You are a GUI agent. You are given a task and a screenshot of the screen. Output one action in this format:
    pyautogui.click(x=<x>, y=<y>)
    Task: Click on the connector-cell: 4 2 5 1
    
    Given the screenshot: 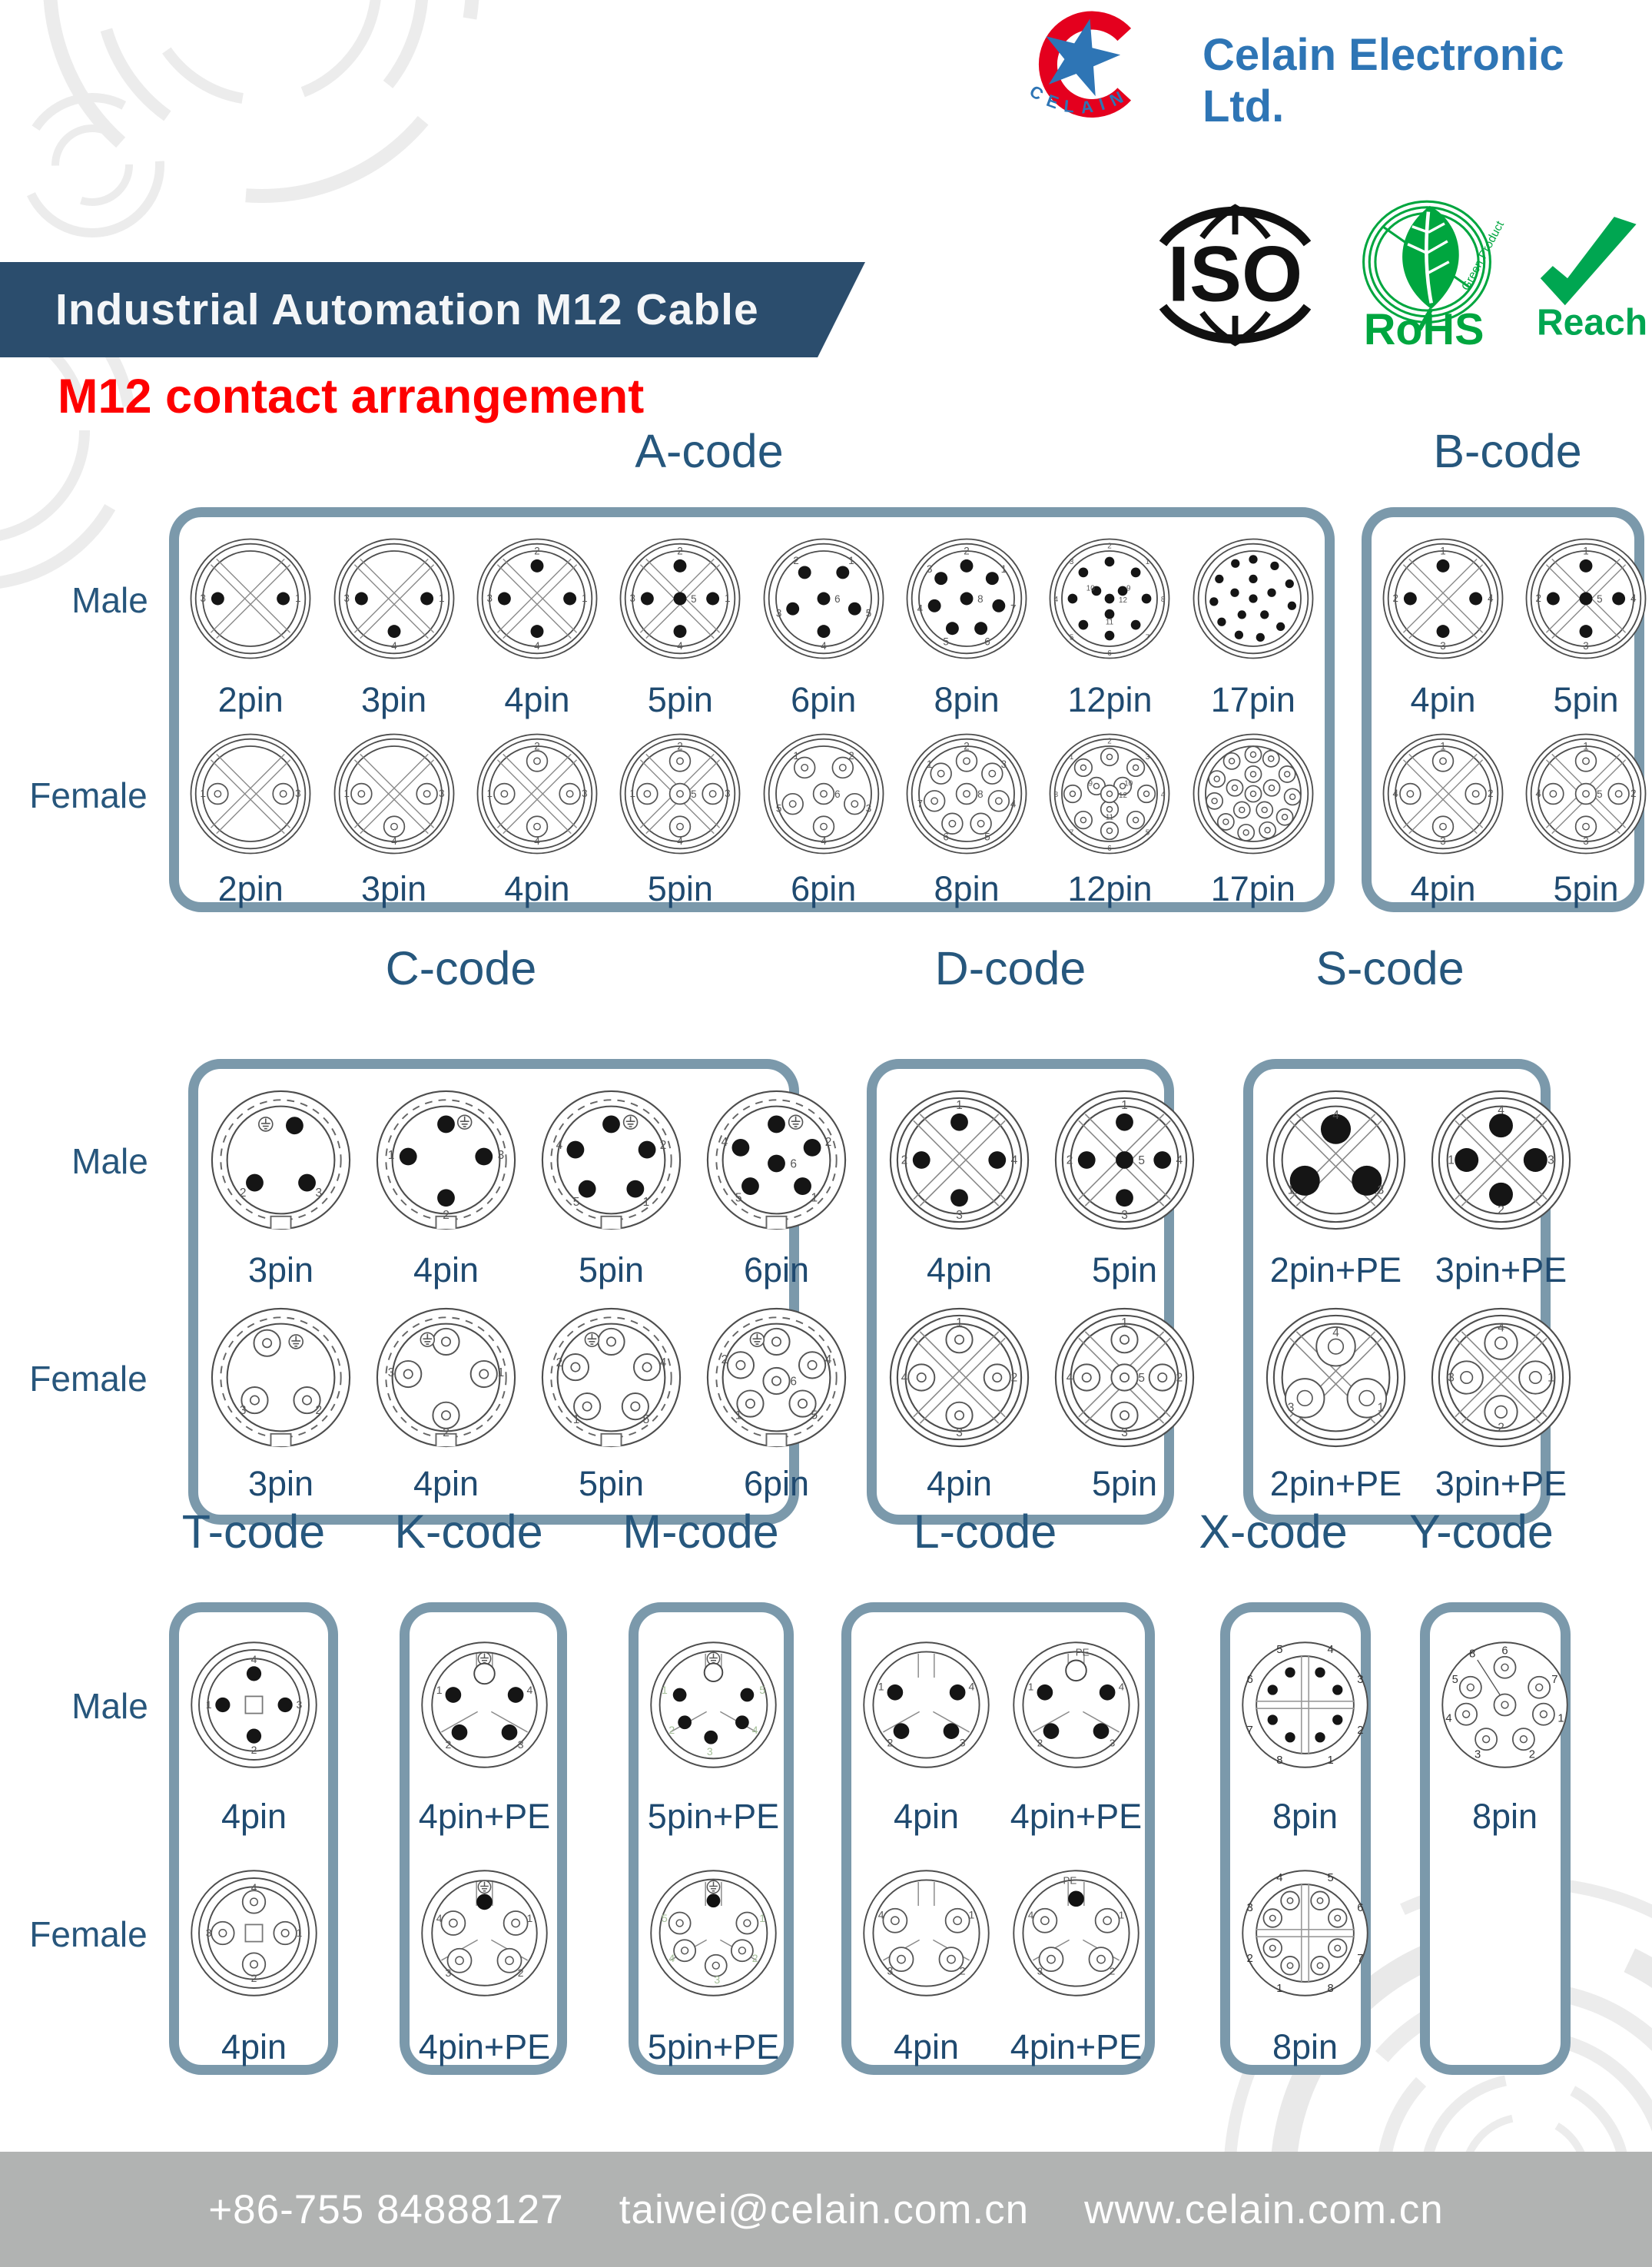 What is the action you would take?
    pyautogui.click(x=611, y=1377)
    